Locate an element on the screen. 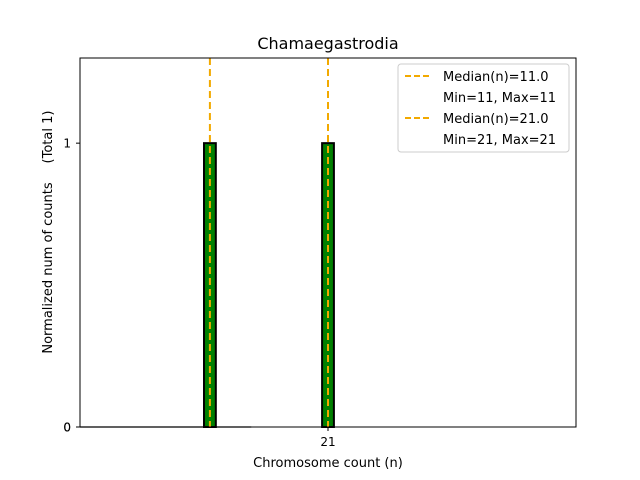  legend-median-label-1: Median(n)=11.0 is located at coordinates (496, 77).